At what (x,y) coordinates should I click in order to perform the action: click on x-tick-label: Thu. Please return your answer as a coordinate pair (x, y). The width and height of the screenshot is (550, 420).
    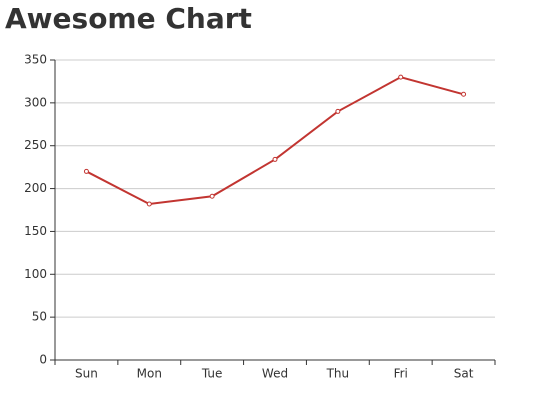
    Looking at the image, I should click on (338, 374).